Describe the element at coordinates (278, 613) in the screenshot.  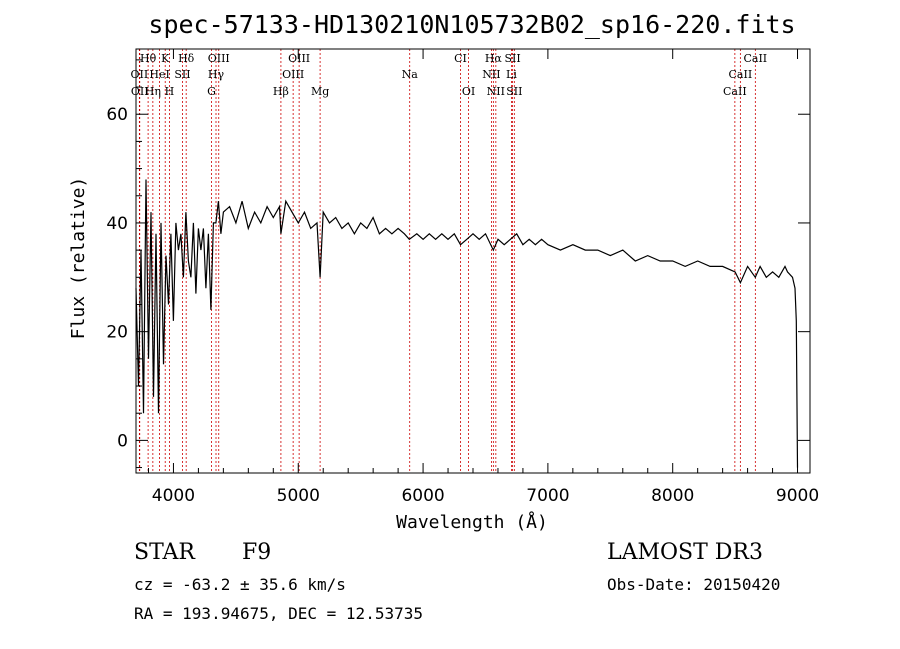
I see `coordinates-text: RA = 193.94675, DEC = 12.53735` at that location.